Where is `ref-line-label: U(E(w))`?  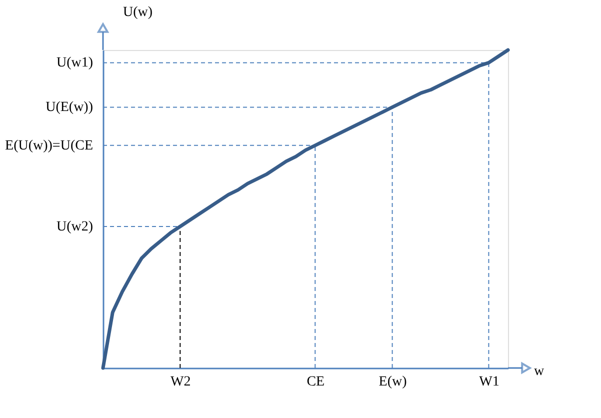
ref-line-label: U(E(w)) is located at coordinates (70, 108).